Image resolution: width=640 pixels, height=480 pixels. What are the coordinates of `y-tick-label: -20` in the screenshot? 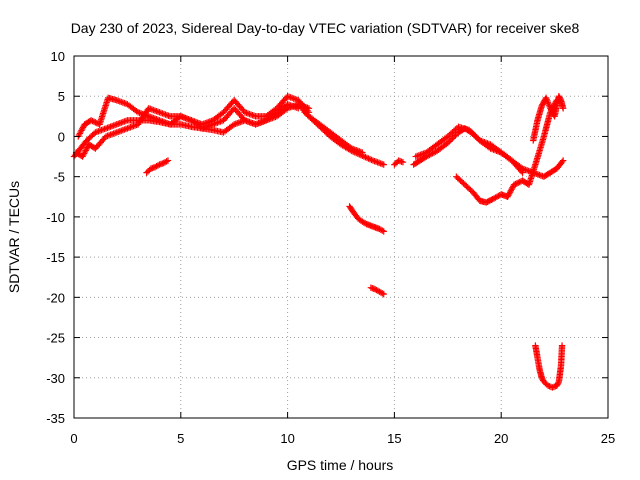 It's located at (55, 297).